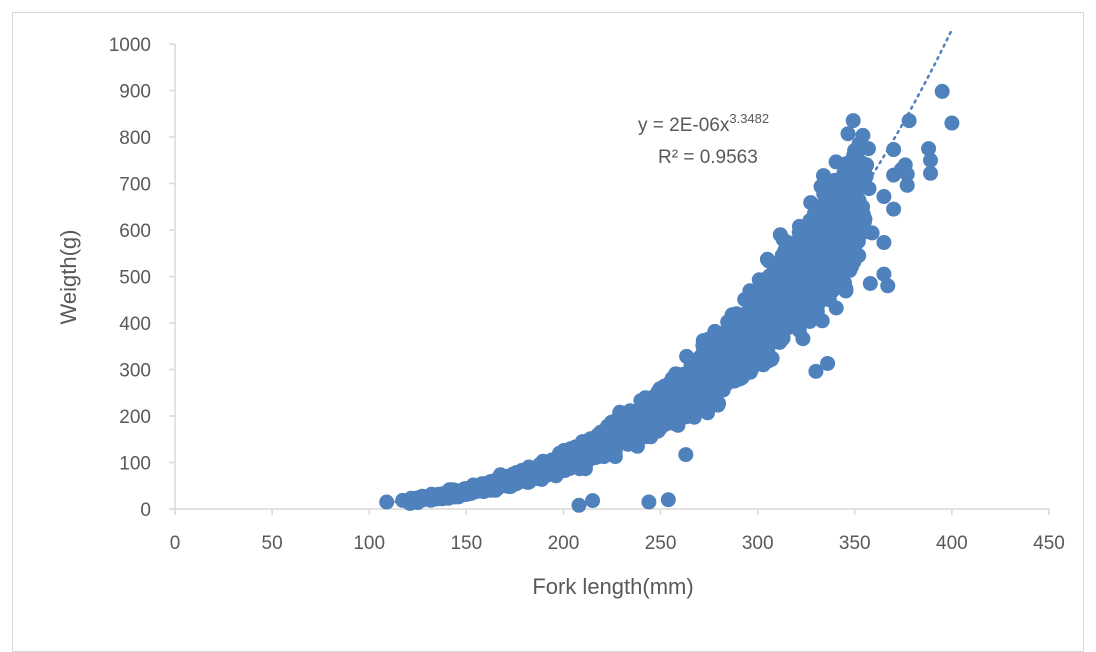  What do you see at coordinates (1049, 543) in the screenshot?
I see `x-tick-label: 450` at bounding box center [1049, 543].